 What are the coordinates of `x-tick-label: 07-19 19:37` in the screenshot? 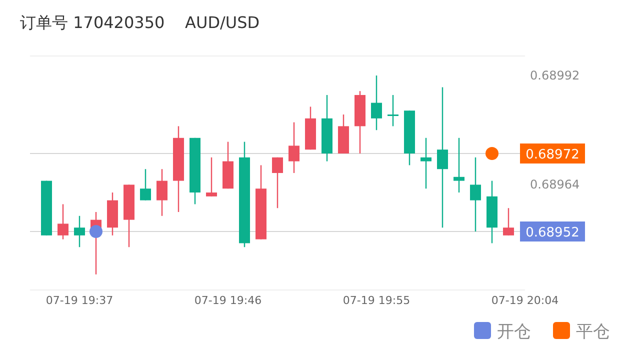 It's located at (80, 300).